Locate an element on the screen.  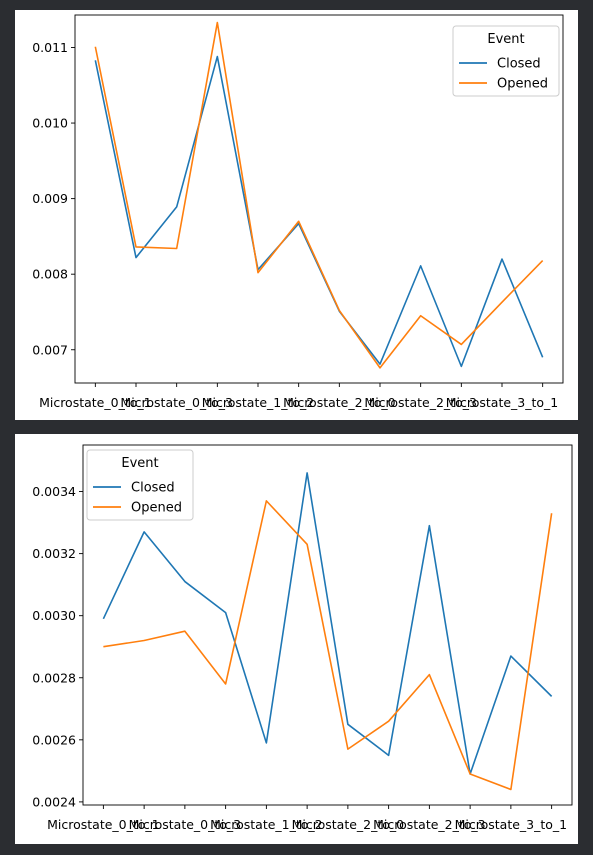
y-tick-label: 0.011 is located at coordinates (50, 47).